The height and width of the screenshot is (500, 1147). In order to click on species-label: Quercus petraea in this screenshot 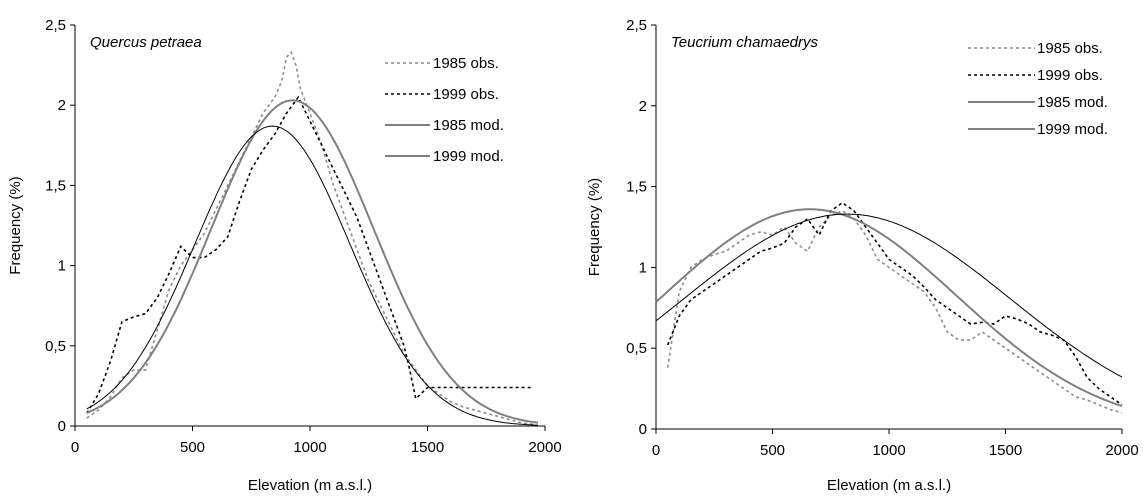, I will do `click(146, 42)`.